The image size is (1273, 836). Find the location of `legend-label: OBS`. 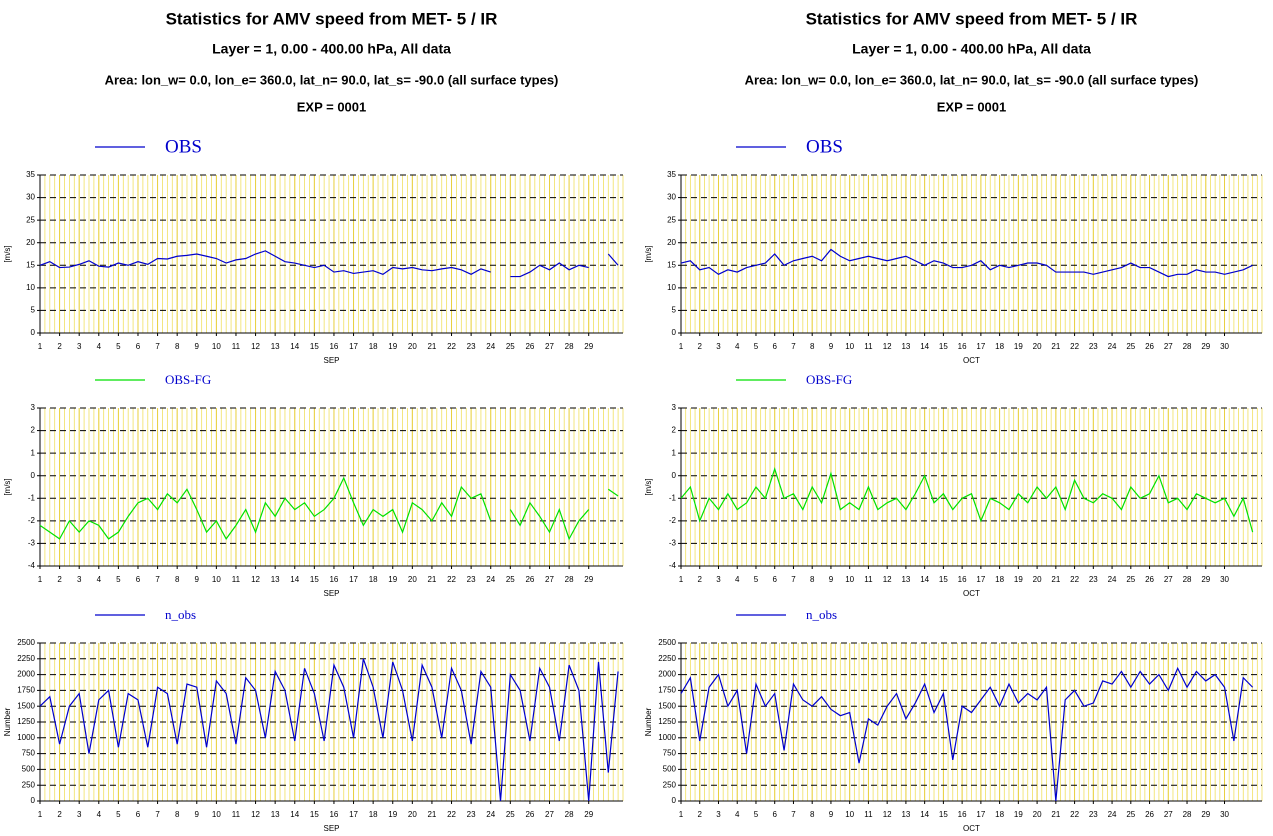

legend-label: OBS is located at coordinates (183, 146).